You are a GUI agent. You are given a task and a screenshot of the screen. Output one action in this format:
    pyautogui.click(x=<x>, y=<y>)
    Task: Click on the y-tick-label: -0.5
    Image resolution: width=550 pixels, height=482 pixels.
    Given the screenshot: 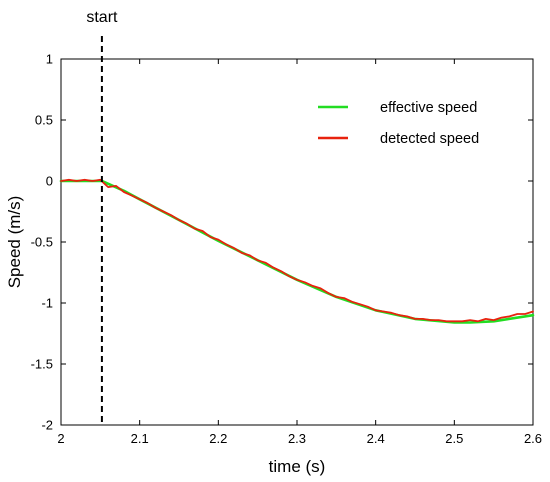 What is the action you would take?
    pyautogui.click(x=42, y=242)
    